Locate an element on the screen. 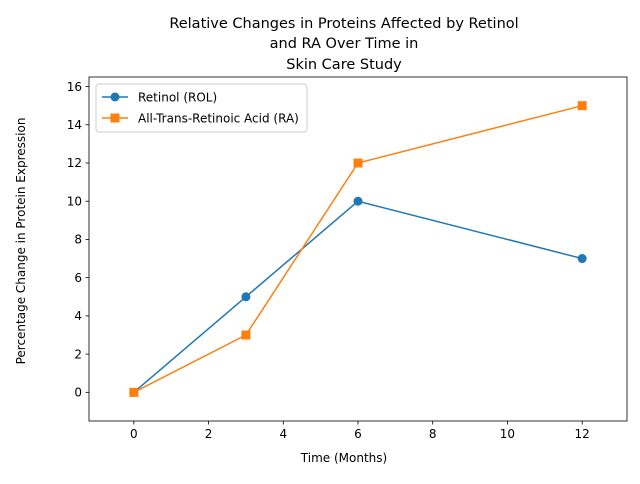  y-tick-label: 10 is located at coordinates (74, 201).